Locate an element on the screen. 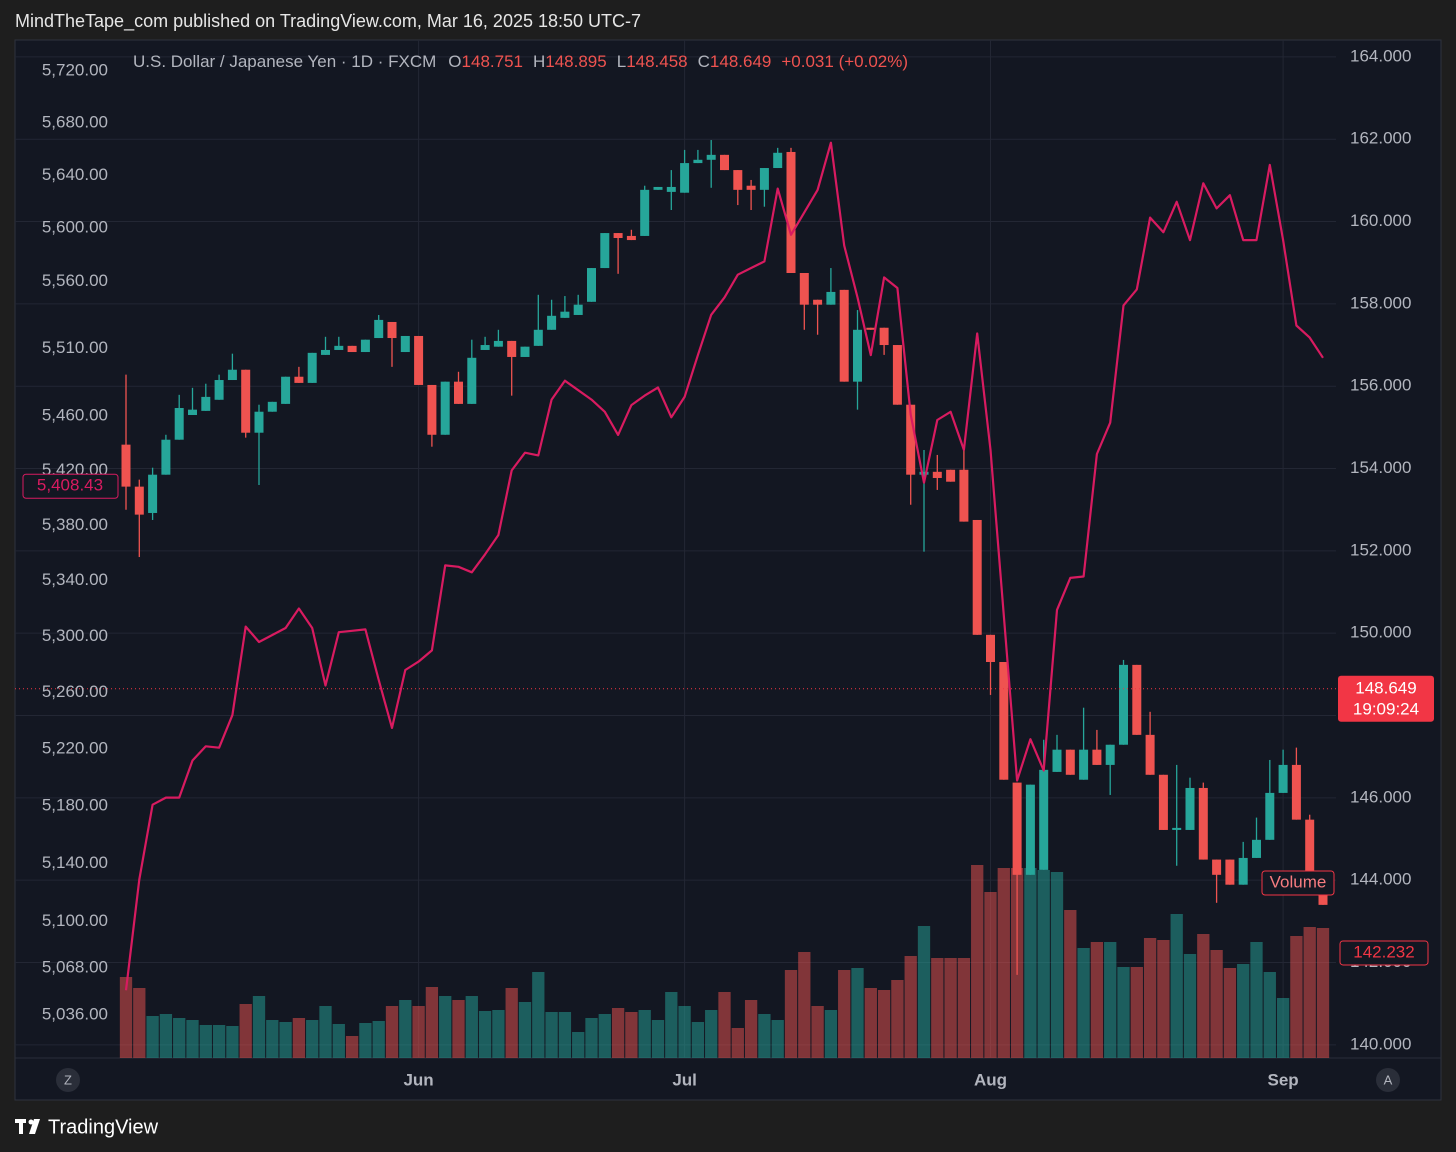 This screenshot has width=1456, height=1152. y2-tick-label: 5,560.00 is located at coordinates (75, 280).